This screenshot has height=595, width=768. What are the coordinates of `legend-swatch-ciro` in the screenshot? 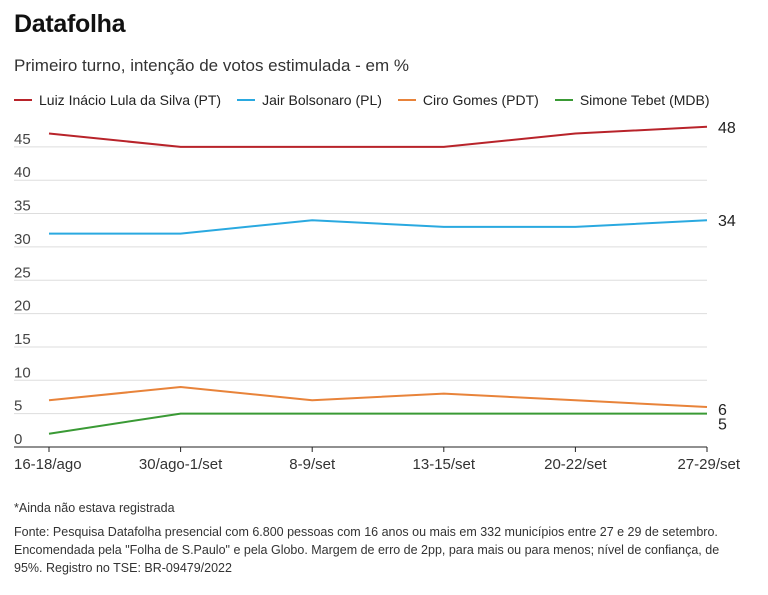 It's located at (406, 100).